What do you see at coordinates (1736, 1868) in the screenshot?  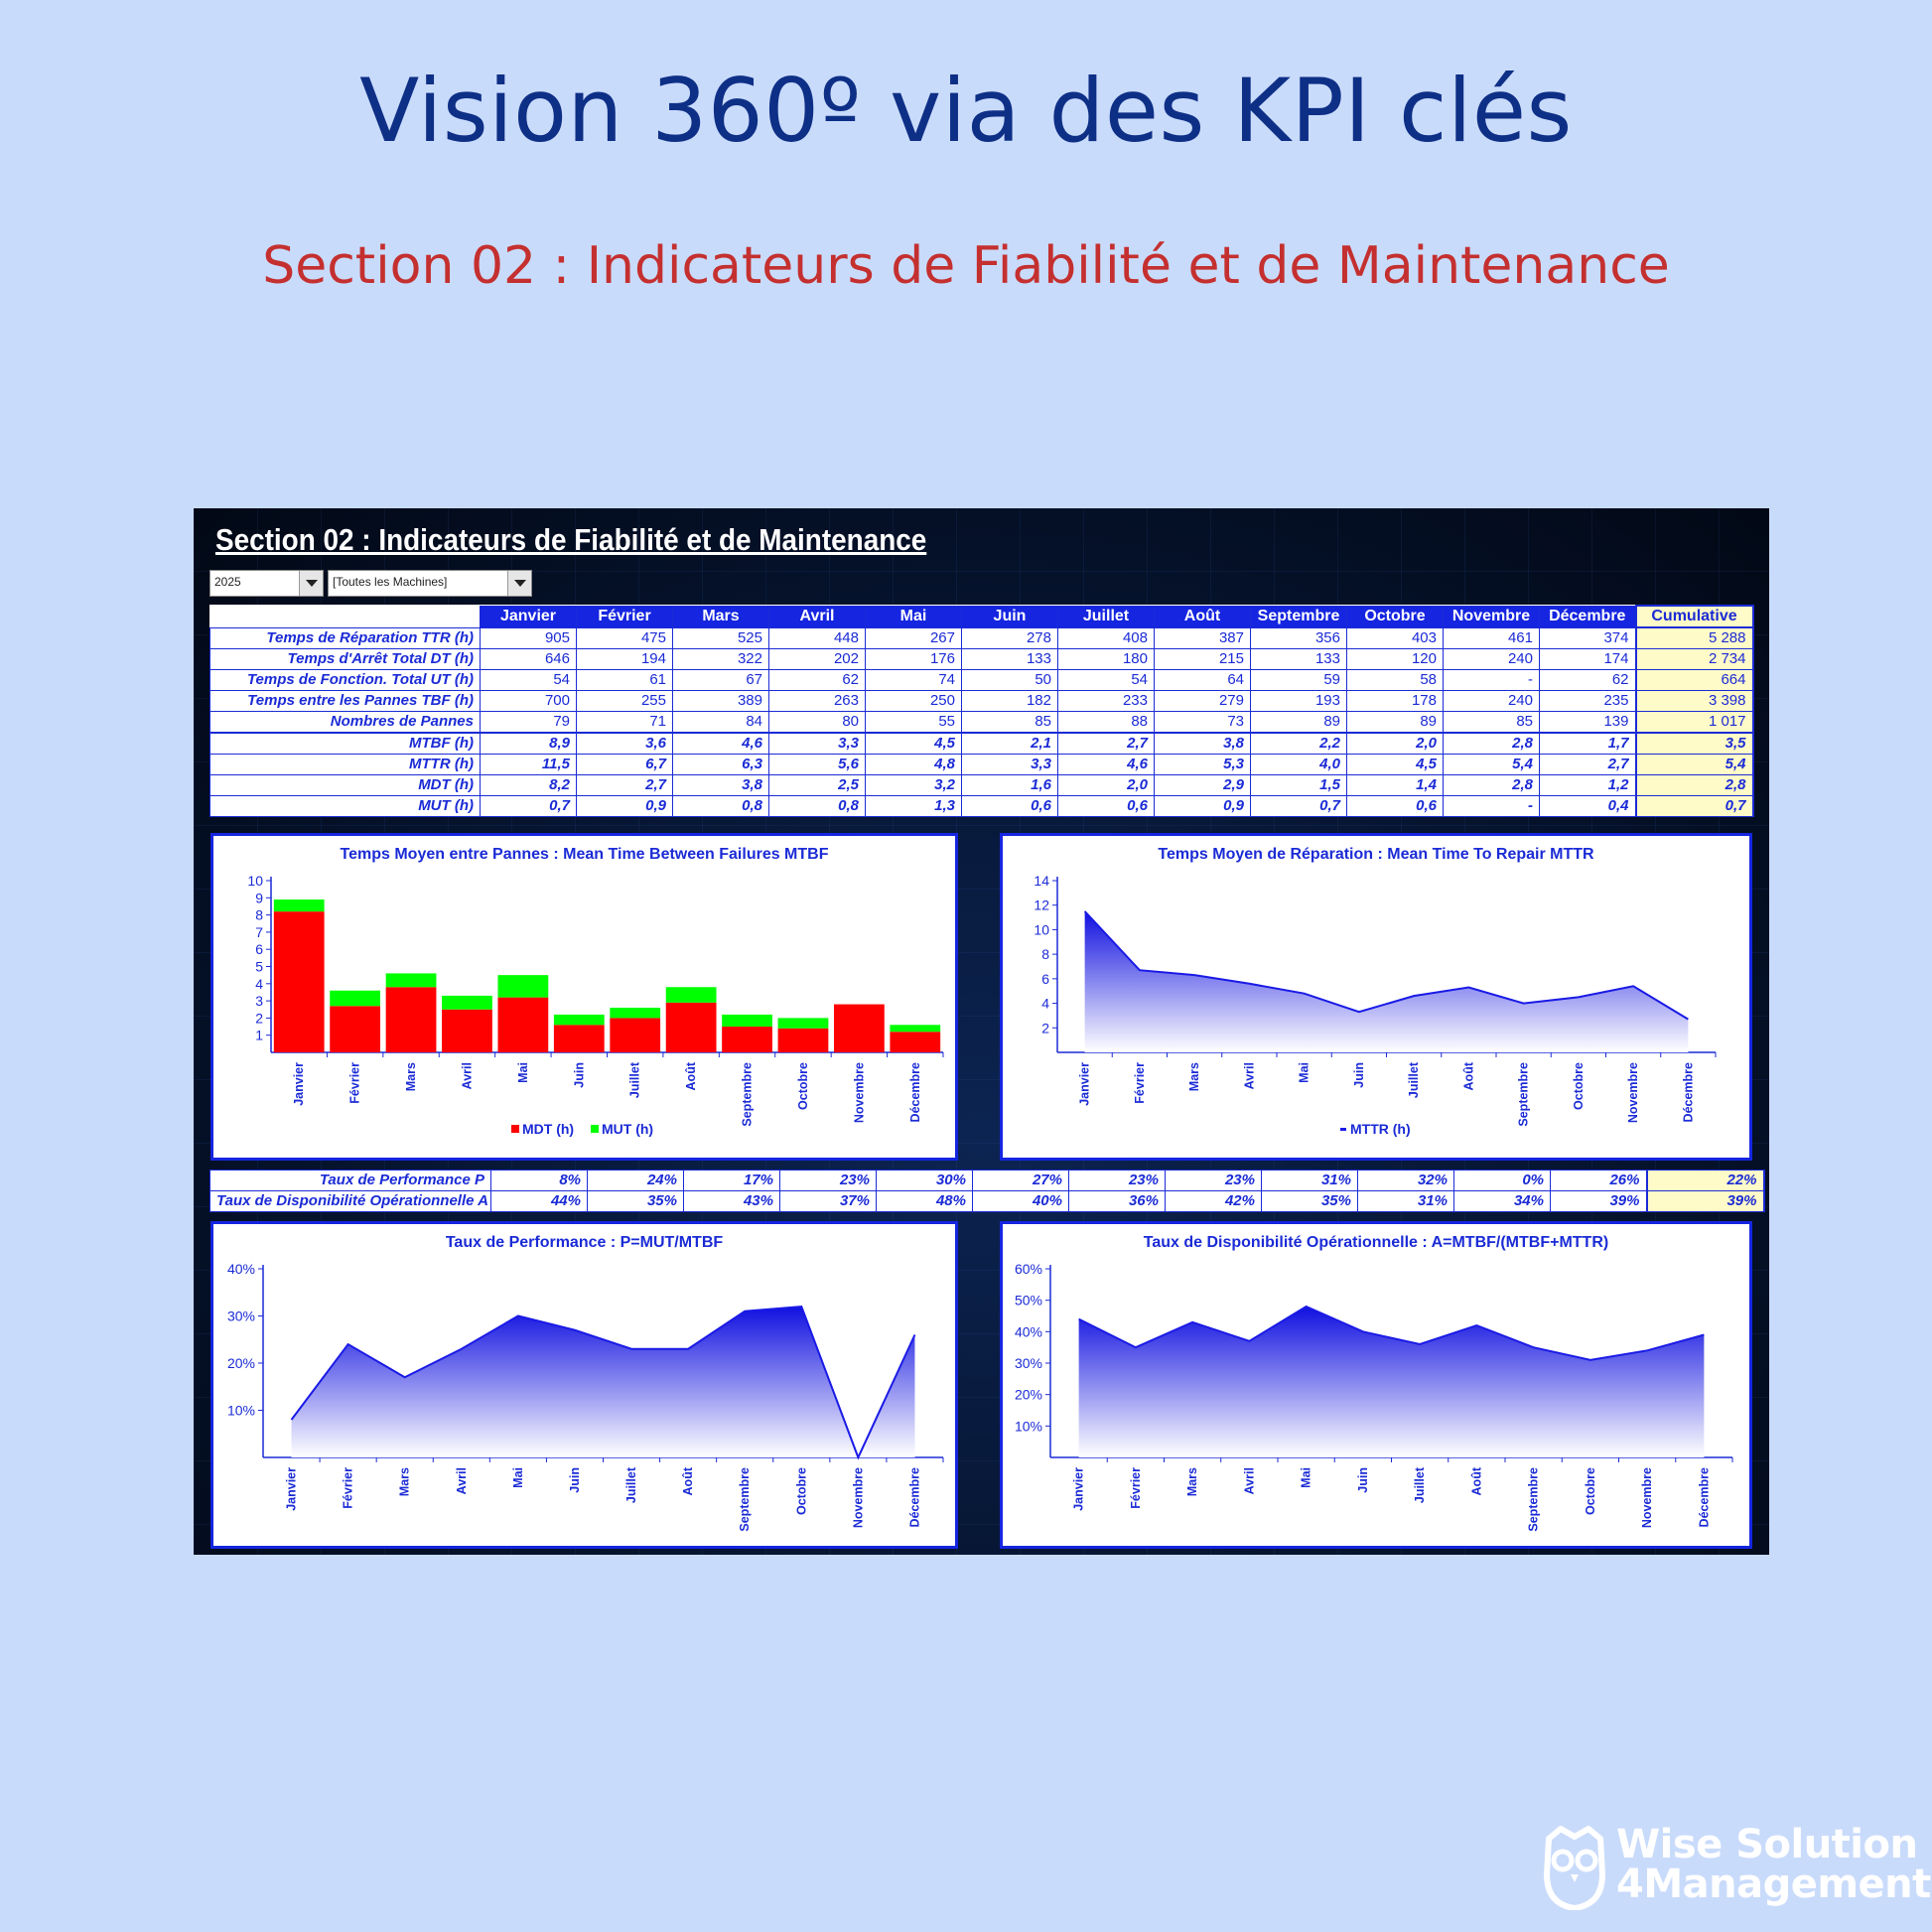 I see `brand-logo: Wise Solution 4Management` at bounding box center [1736, 1868].